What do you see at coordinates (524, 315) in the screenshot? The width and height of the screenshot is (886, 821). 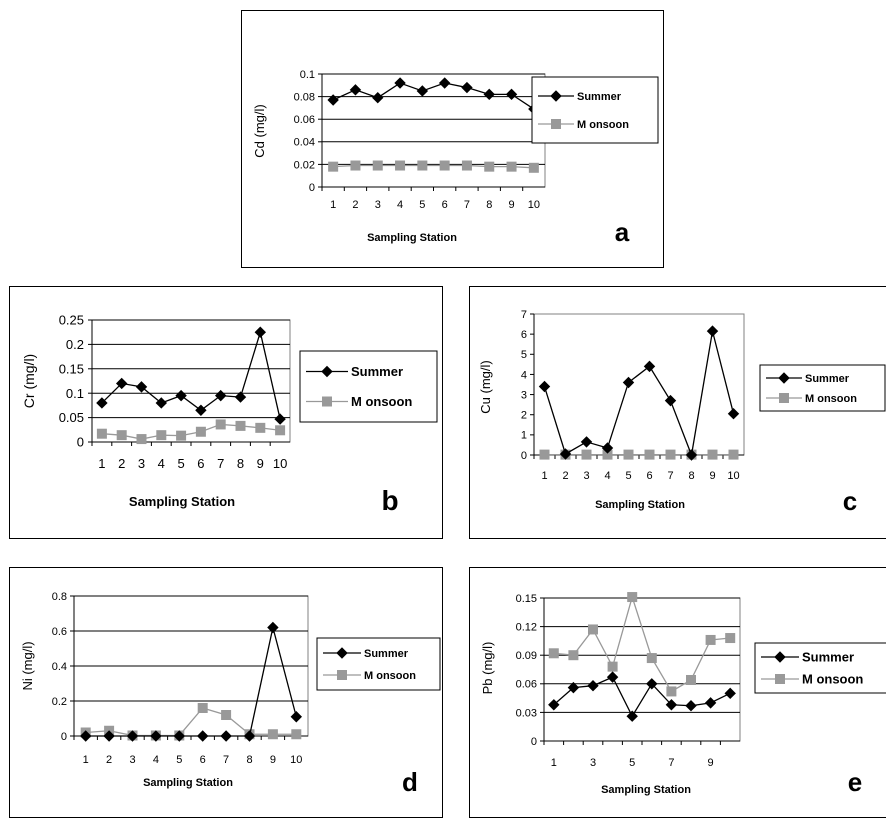 I see `y-tick-label: 7` at bounding box center [524, 315].